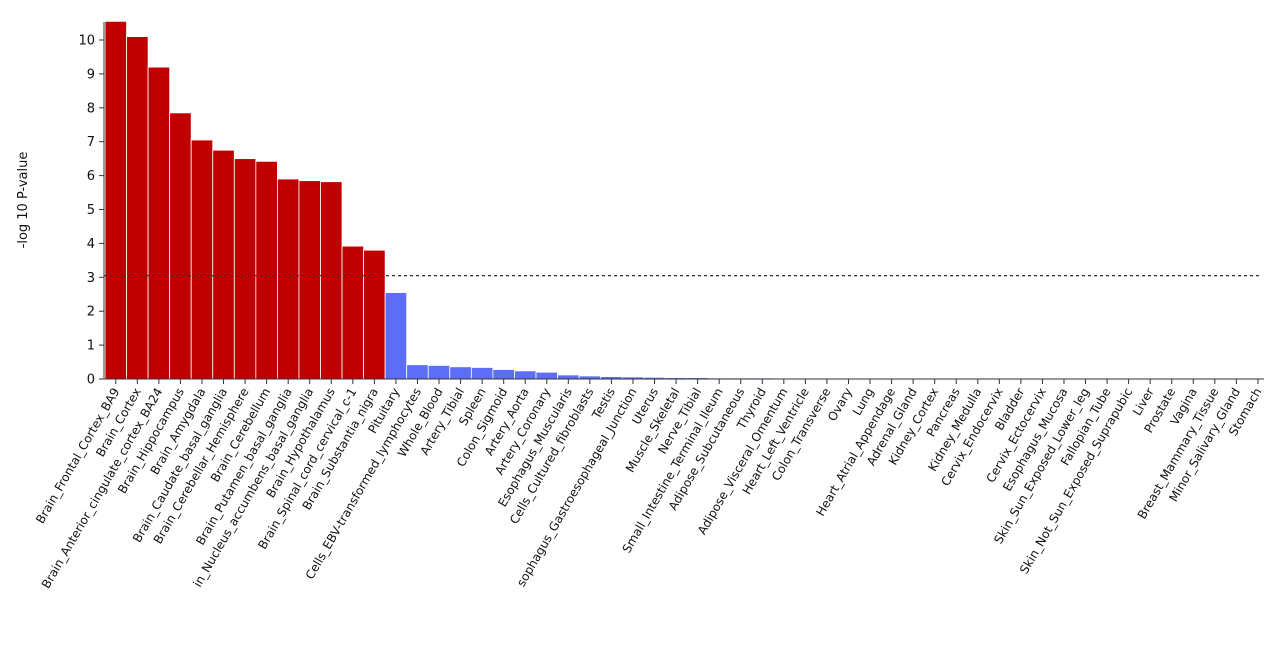  Describe the element at coordinates (91, 346) in the screenshot. I see `y-tick-label-1: 1` at that location.